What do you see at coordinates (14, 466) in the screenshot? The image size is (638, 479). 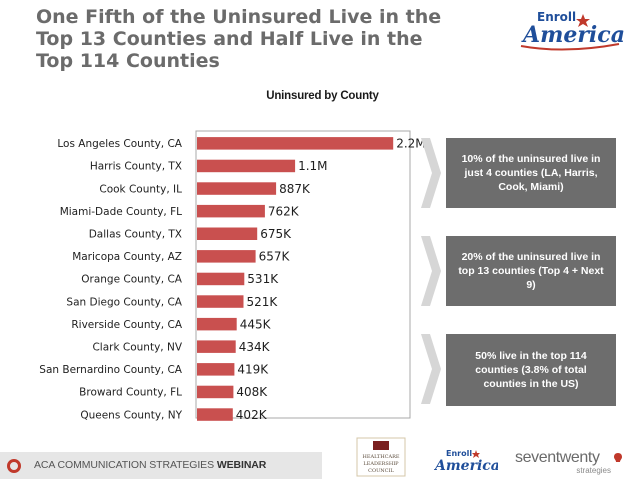 I see `ring-icon` at bounding box center [14, 466].